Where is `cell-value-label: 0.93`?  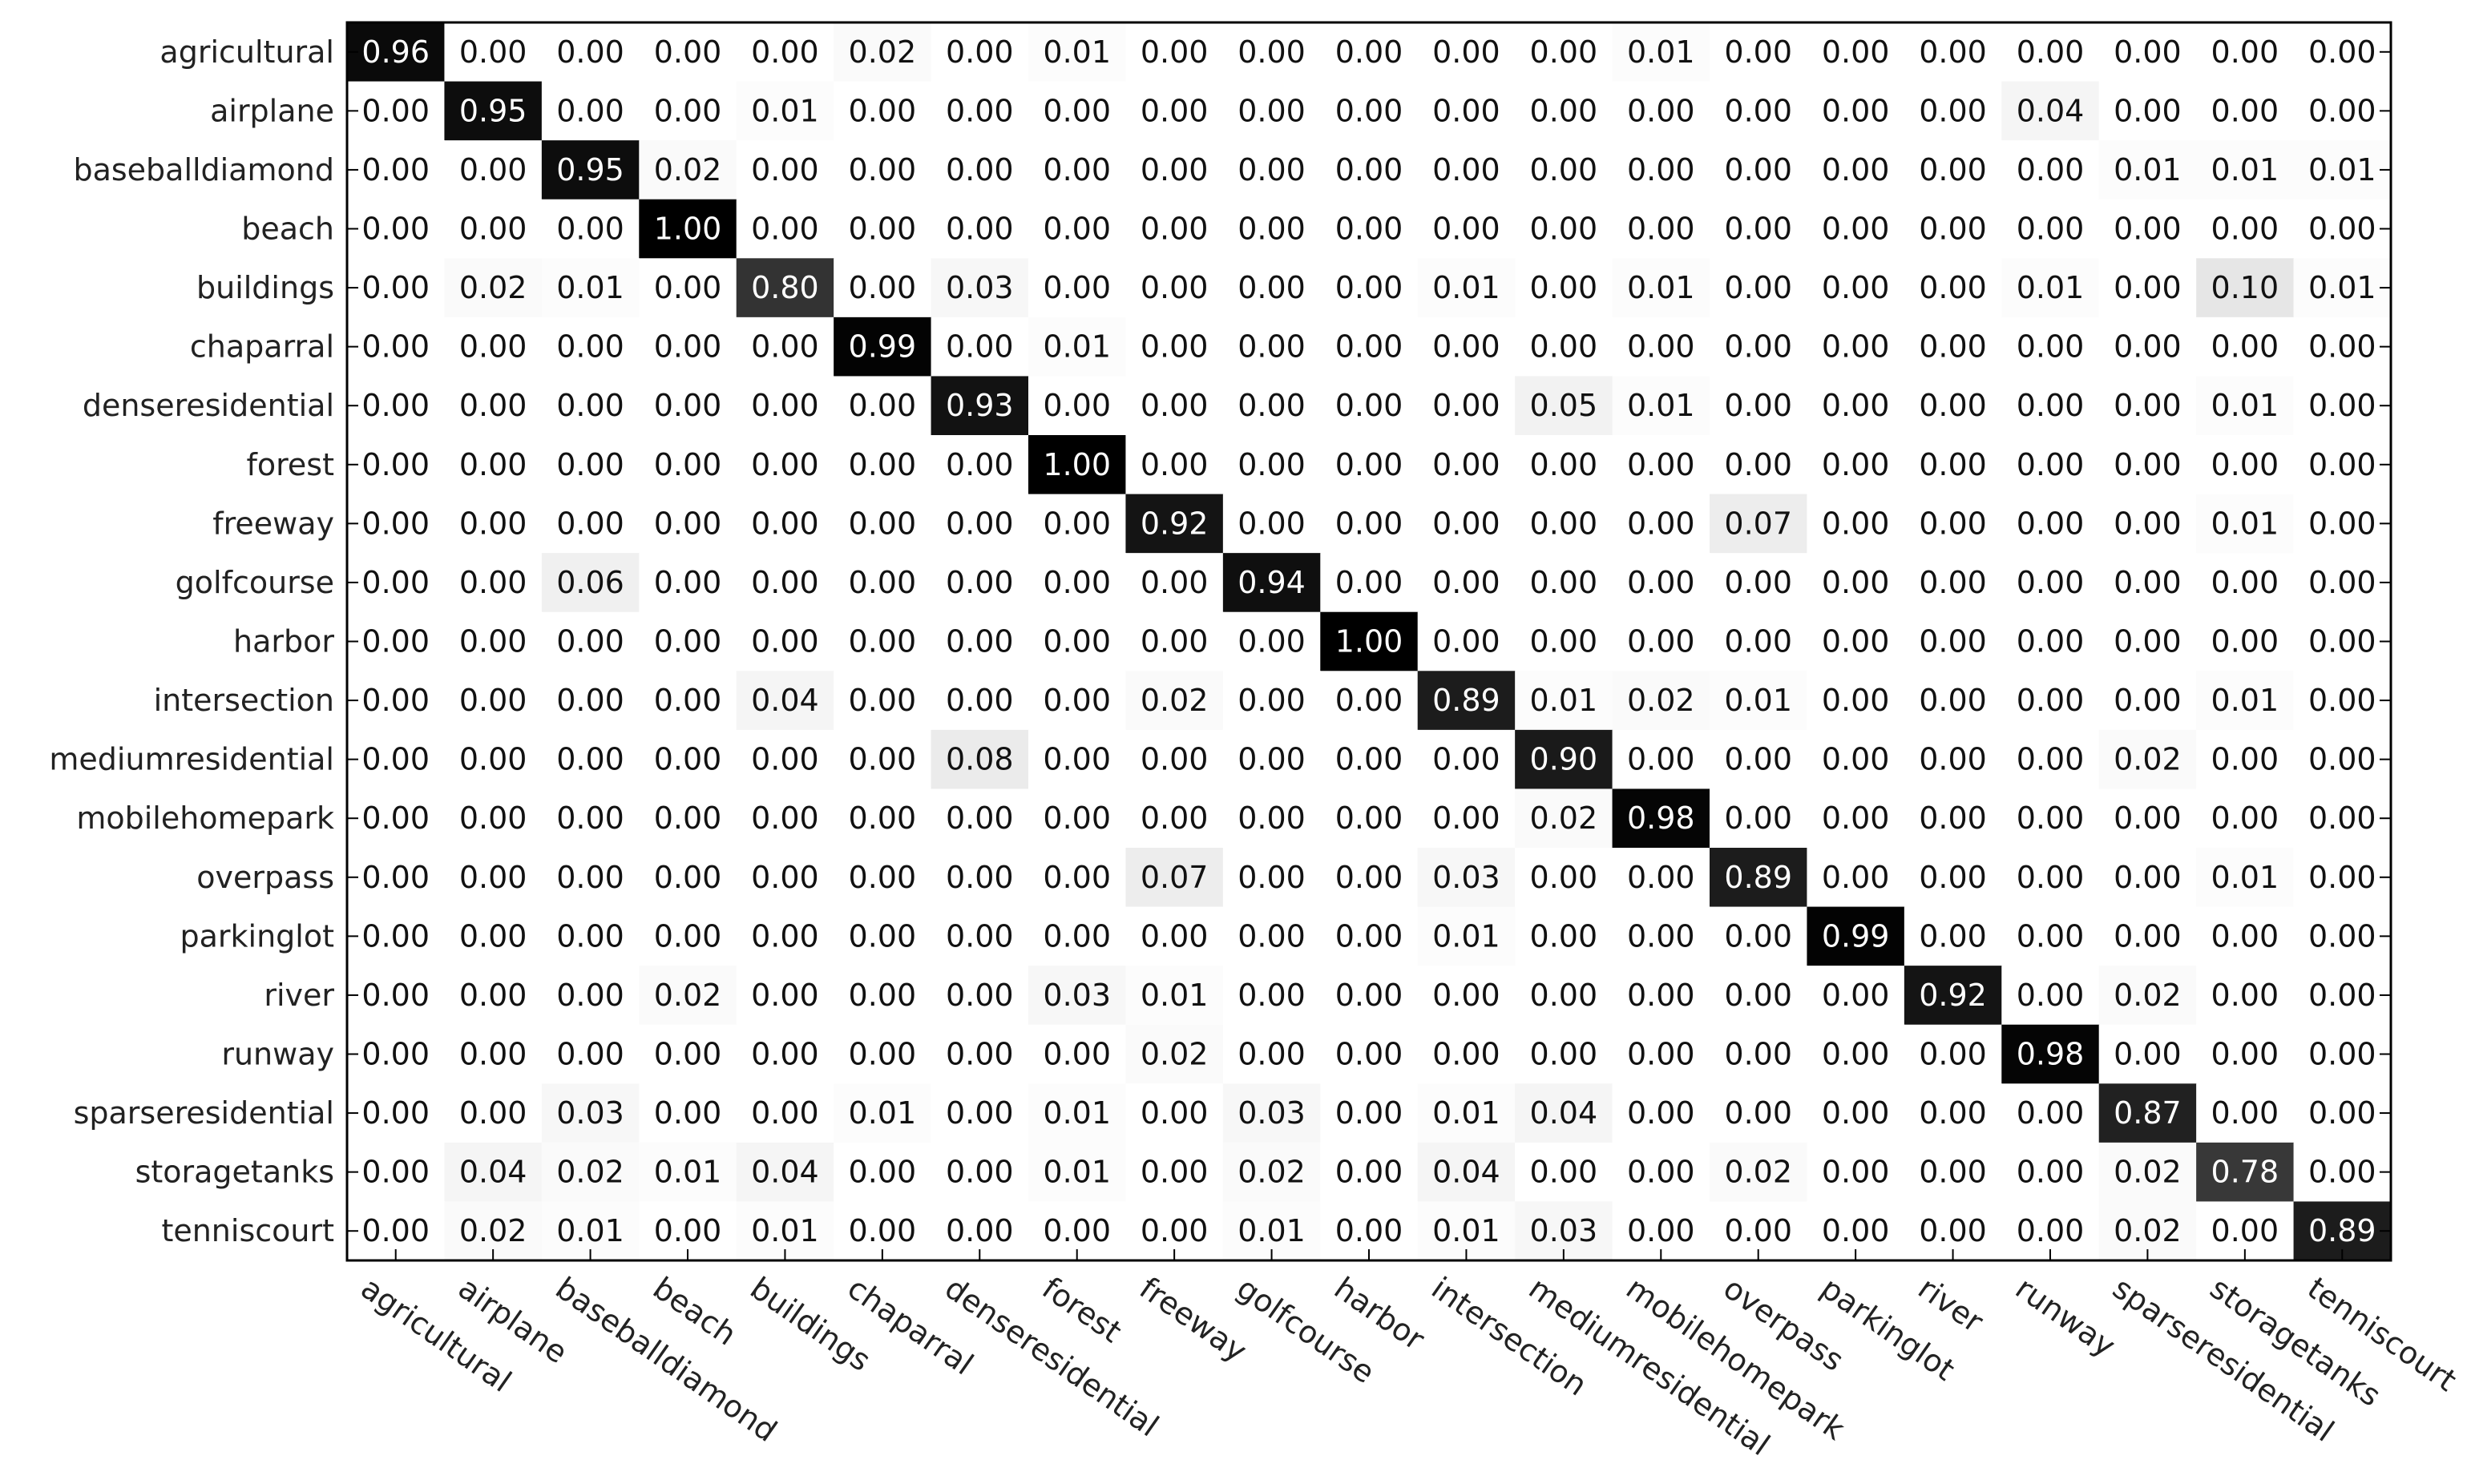
cell-value-label: 0.93 is located at coordinates (980, 406).